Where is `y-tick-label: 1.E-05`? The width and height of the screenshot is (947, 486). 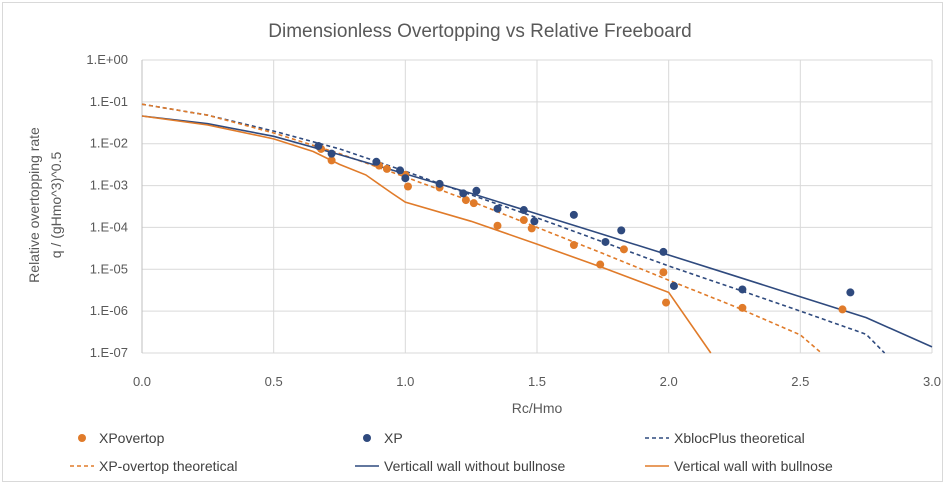 y-tick-label: 1.E-05 is located at coordinates (109, 268).